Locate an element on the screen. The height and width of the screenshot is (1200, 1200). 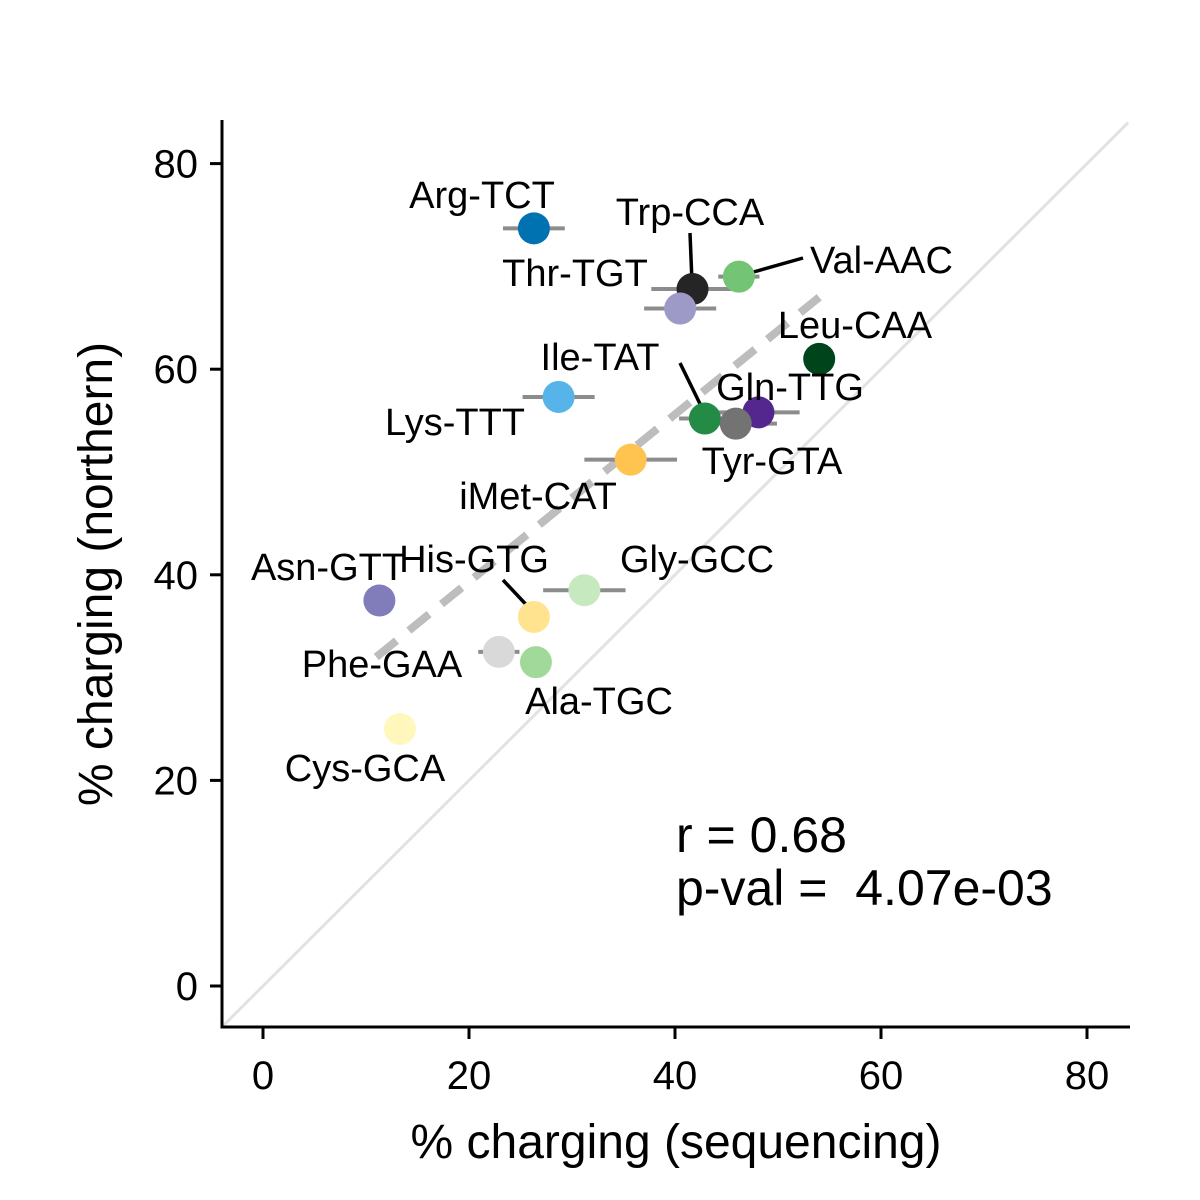
leader-ile-tat is located at coordinates (691, 386).